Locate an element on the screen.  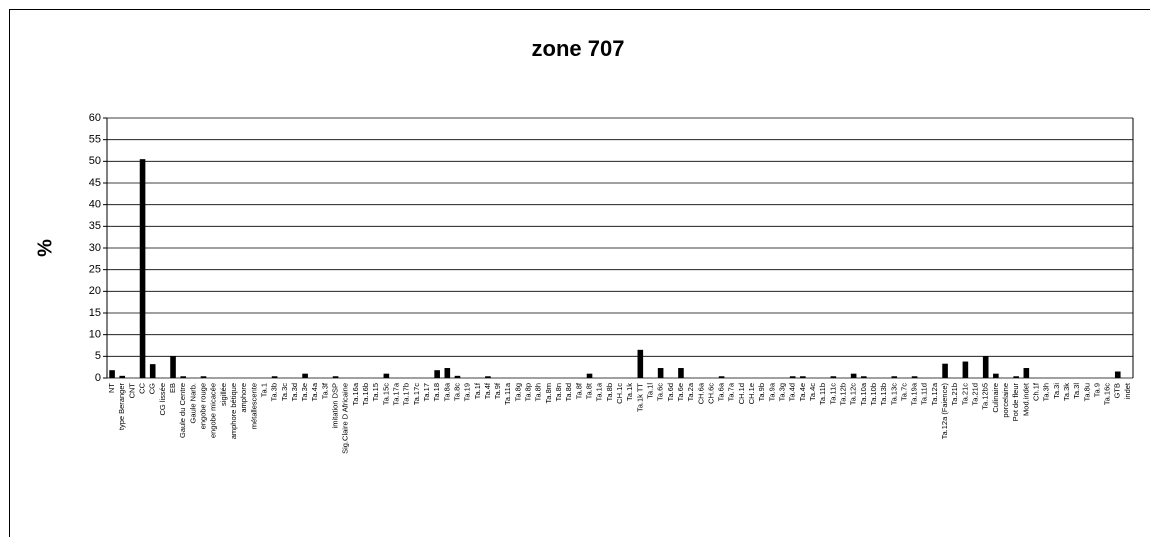
x-tick-label: Ta.9f is located at coordinates (497, 390).